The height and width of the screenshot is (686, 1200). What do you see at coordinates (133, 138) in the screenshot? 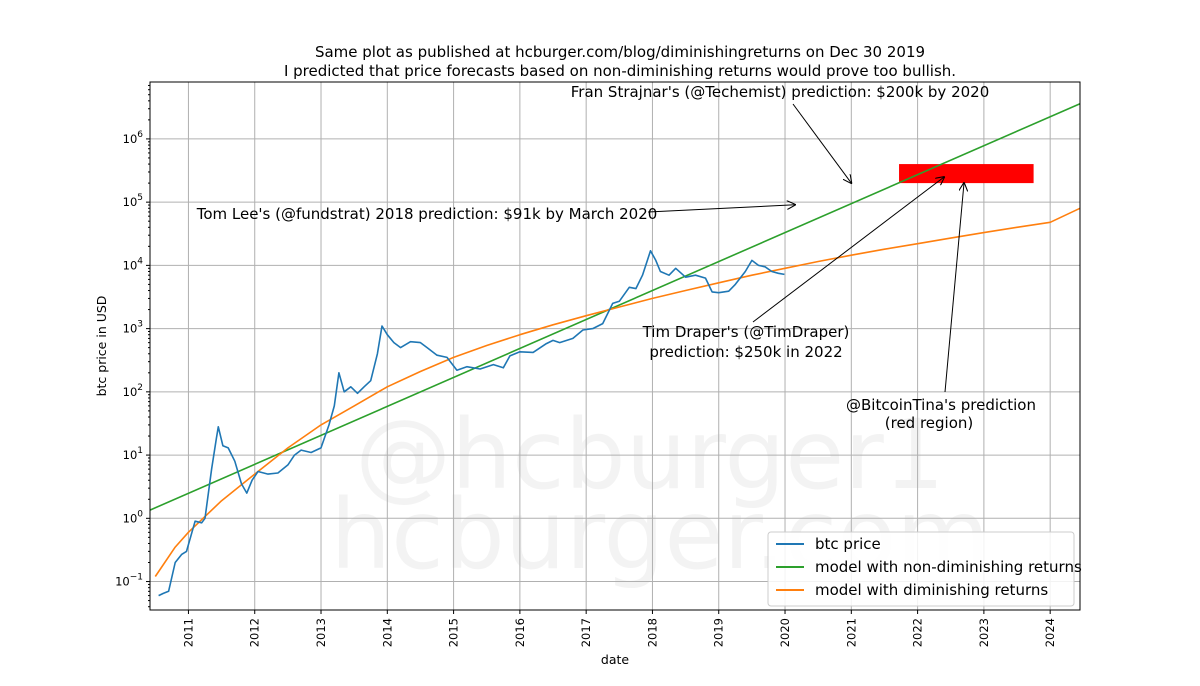
I see `y-tick-label: 10⁶` at bounding box center [133, 138].